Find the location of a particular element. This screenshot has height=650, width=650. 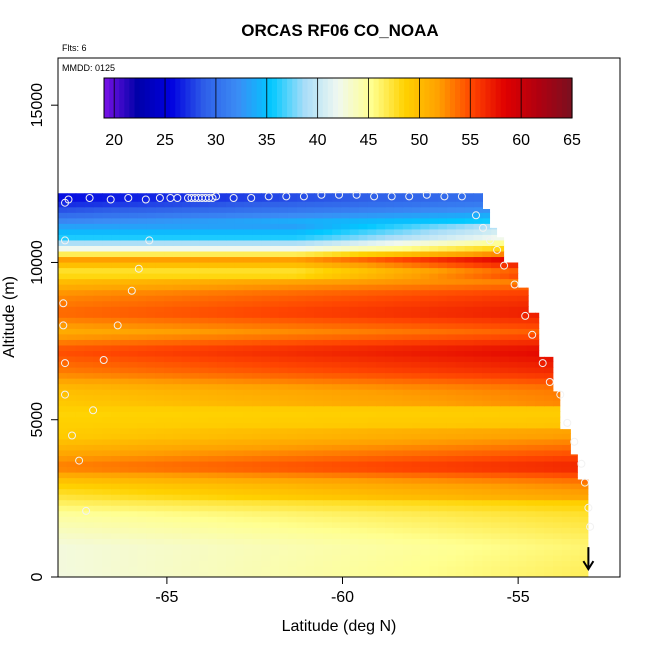

observation-point is located at coordinates (65, 363).